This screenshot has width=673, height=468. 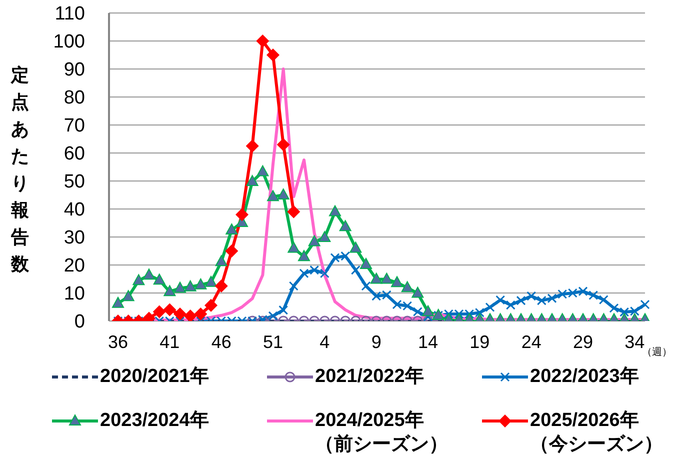 I want to click on x-tick-label: 34, so click(x=634, y=342).